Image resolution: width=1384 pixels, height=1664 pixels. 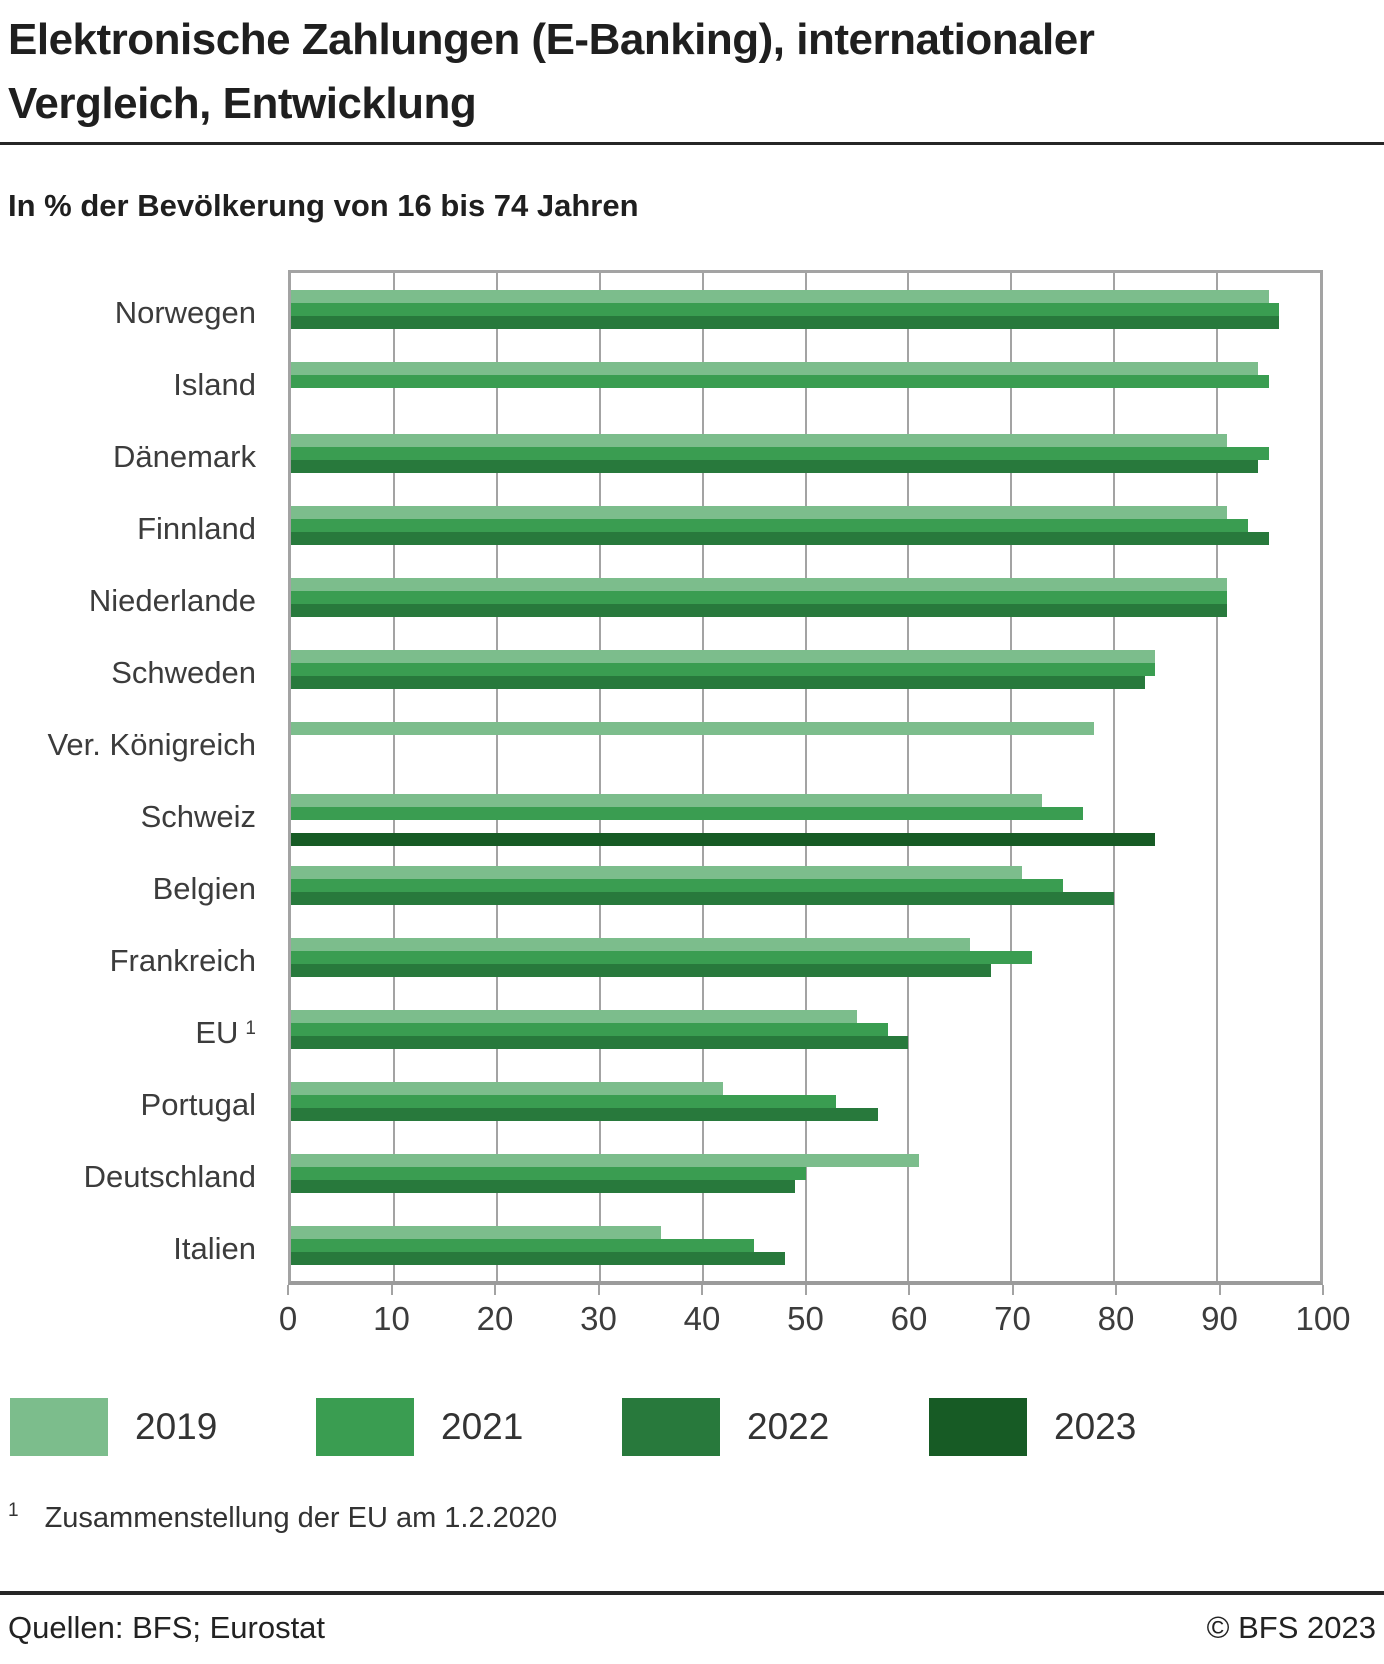 I want to click on tick-label-20: 20, so click(x=495, y=1318).